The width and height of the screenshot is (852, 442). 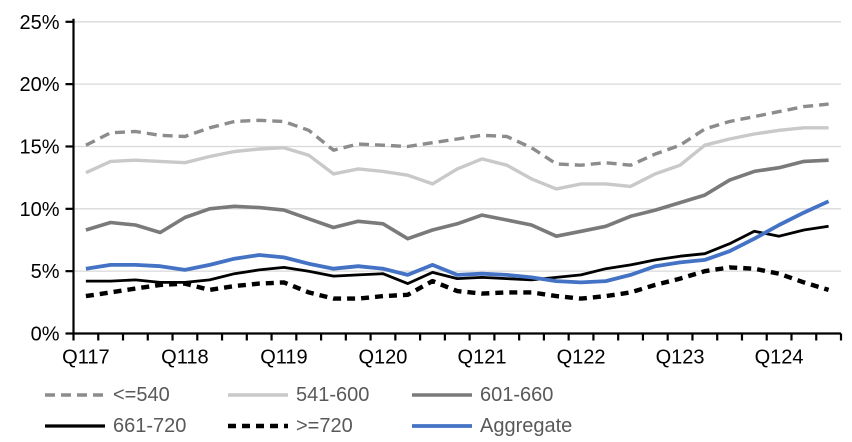 What do you see at coordinates (283, 358) in the screenshot?
I see `x-axis-label: Q119` at bounding box center [283, 358].